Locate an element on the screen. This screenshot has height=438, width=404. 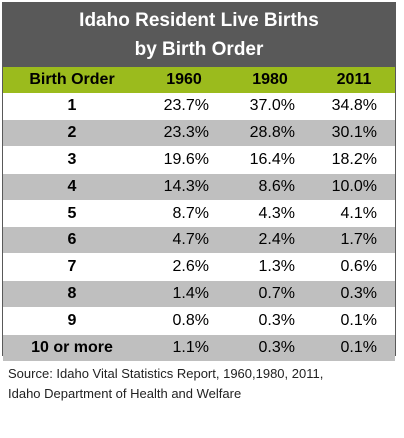
table-row: 10 or more 1.1% 0.3% 0.1% is located at coordinates (199, 348).